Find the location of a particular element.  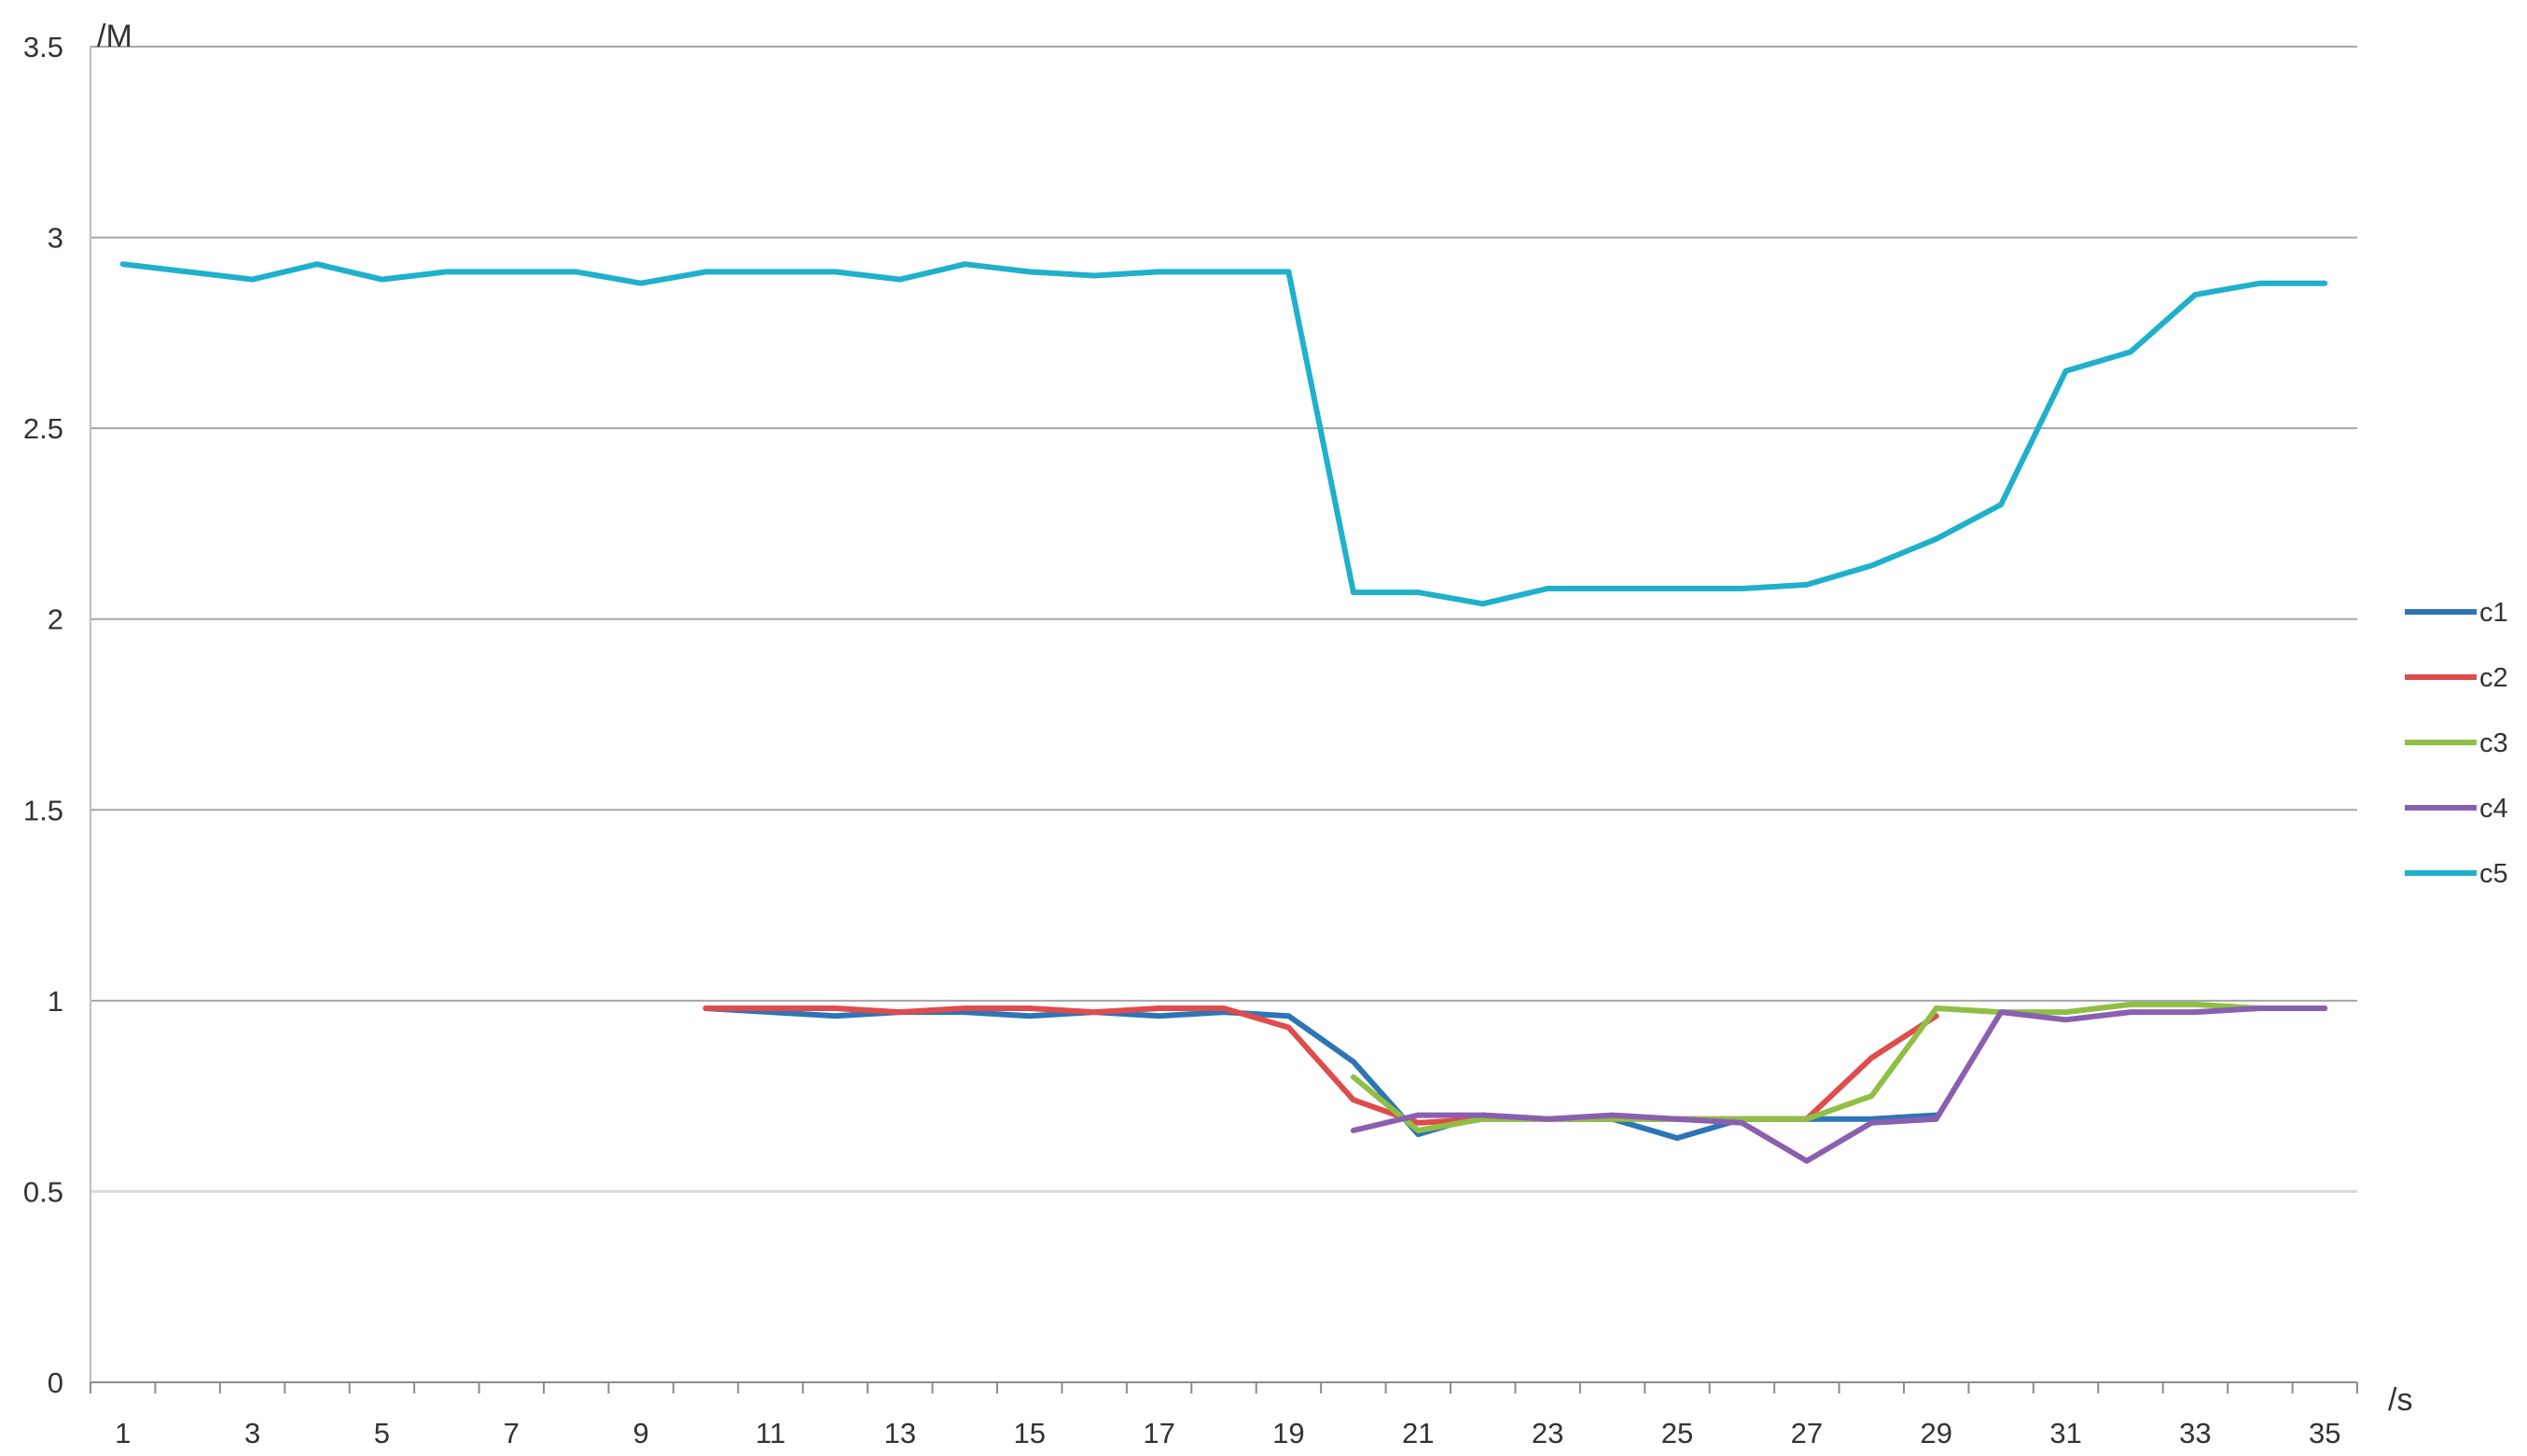

x-tick-label: 15 is located at coordinates (1029, 1433).